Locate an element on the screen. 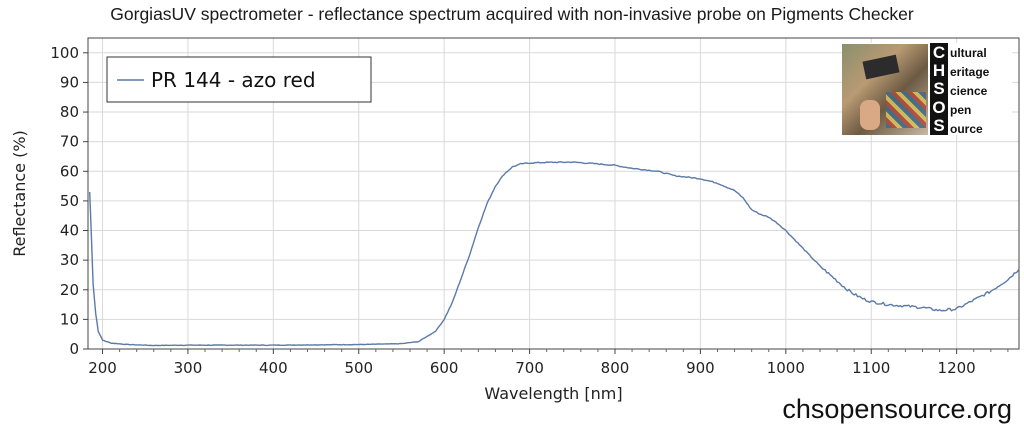 The width and height of the screenshot is (1024, 427). logo-word: eritage is located at coordinates (970, 72).